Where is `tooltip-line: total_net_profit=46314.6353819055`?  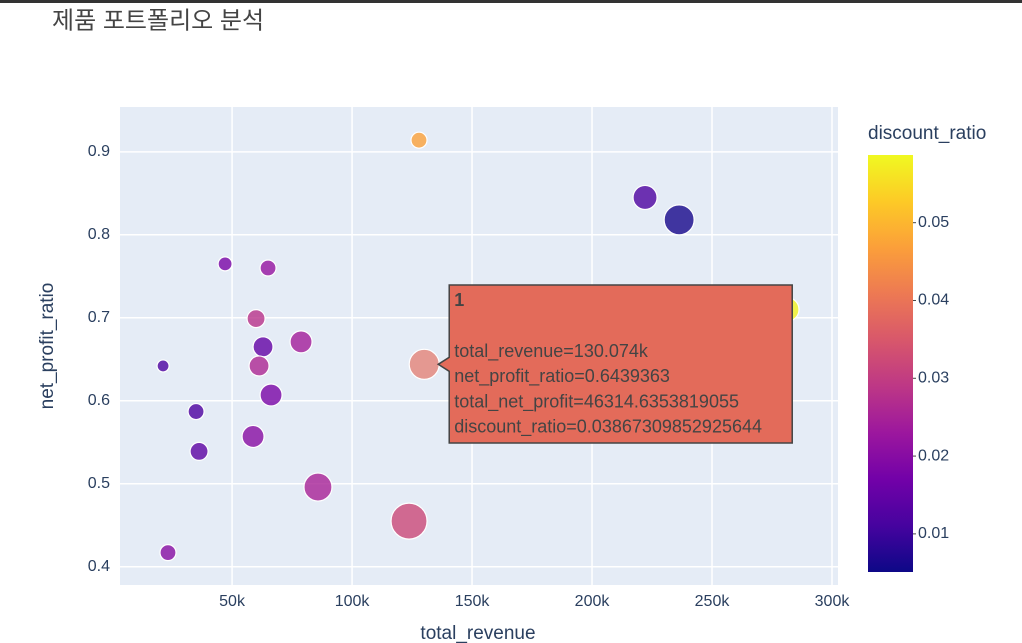 tooltip-line: total_net_profit=46314.6353819055 is located at coordinates (596, 401).